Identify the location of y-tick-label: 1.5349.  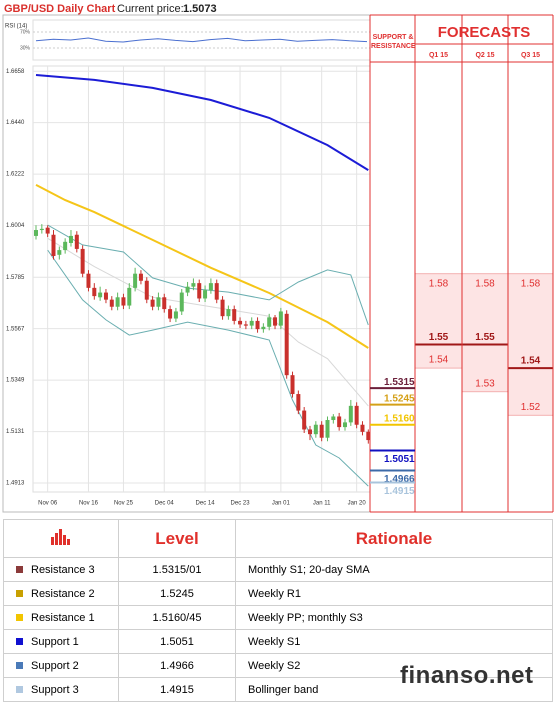
(15, 381).